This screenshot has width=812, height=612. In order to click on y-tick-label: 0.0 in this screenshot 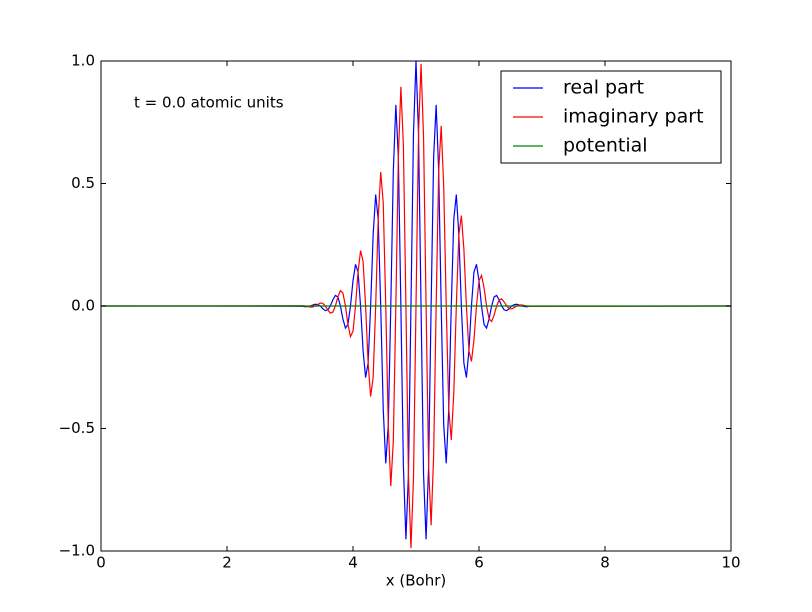, I will do `click(83, 306)`.